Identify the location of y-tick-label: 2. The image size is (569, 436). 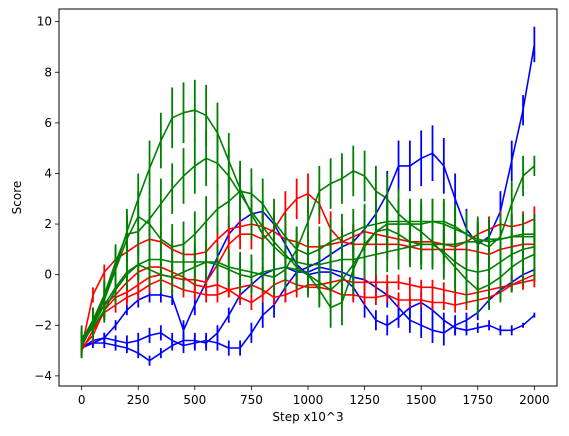
(48, 224).